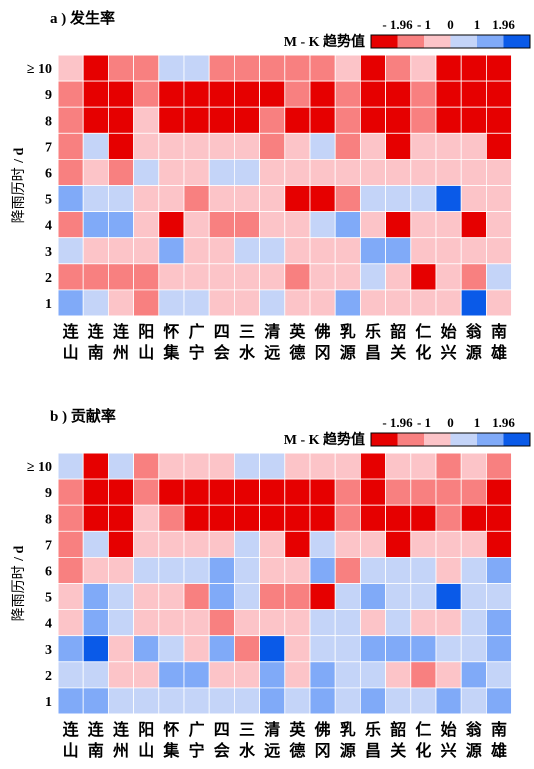 This screenshot has width=534, height=769. What do you see at coordinates (171, 750) in the screenshot?
I see `x-tick-label: 集` at bounding box center [171, 750].